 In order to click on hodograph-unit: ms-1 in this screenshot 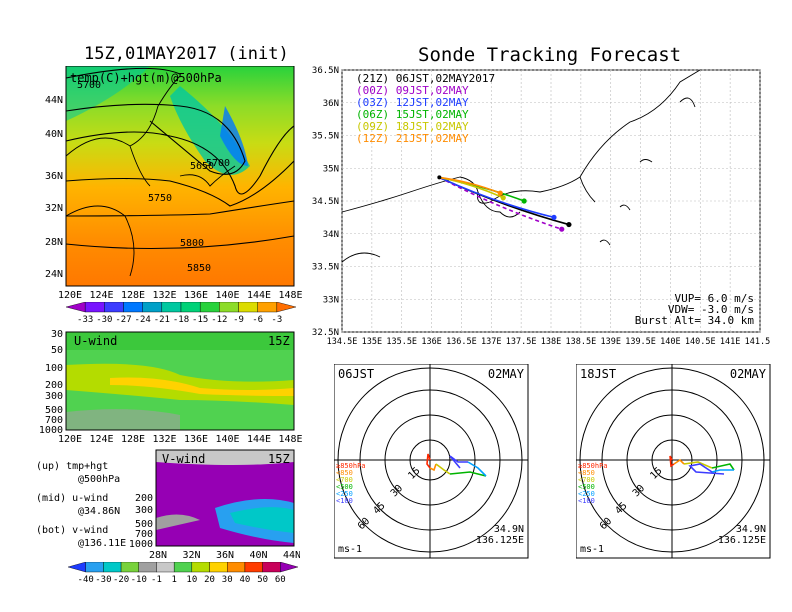, I will do `click(350, 549)`.